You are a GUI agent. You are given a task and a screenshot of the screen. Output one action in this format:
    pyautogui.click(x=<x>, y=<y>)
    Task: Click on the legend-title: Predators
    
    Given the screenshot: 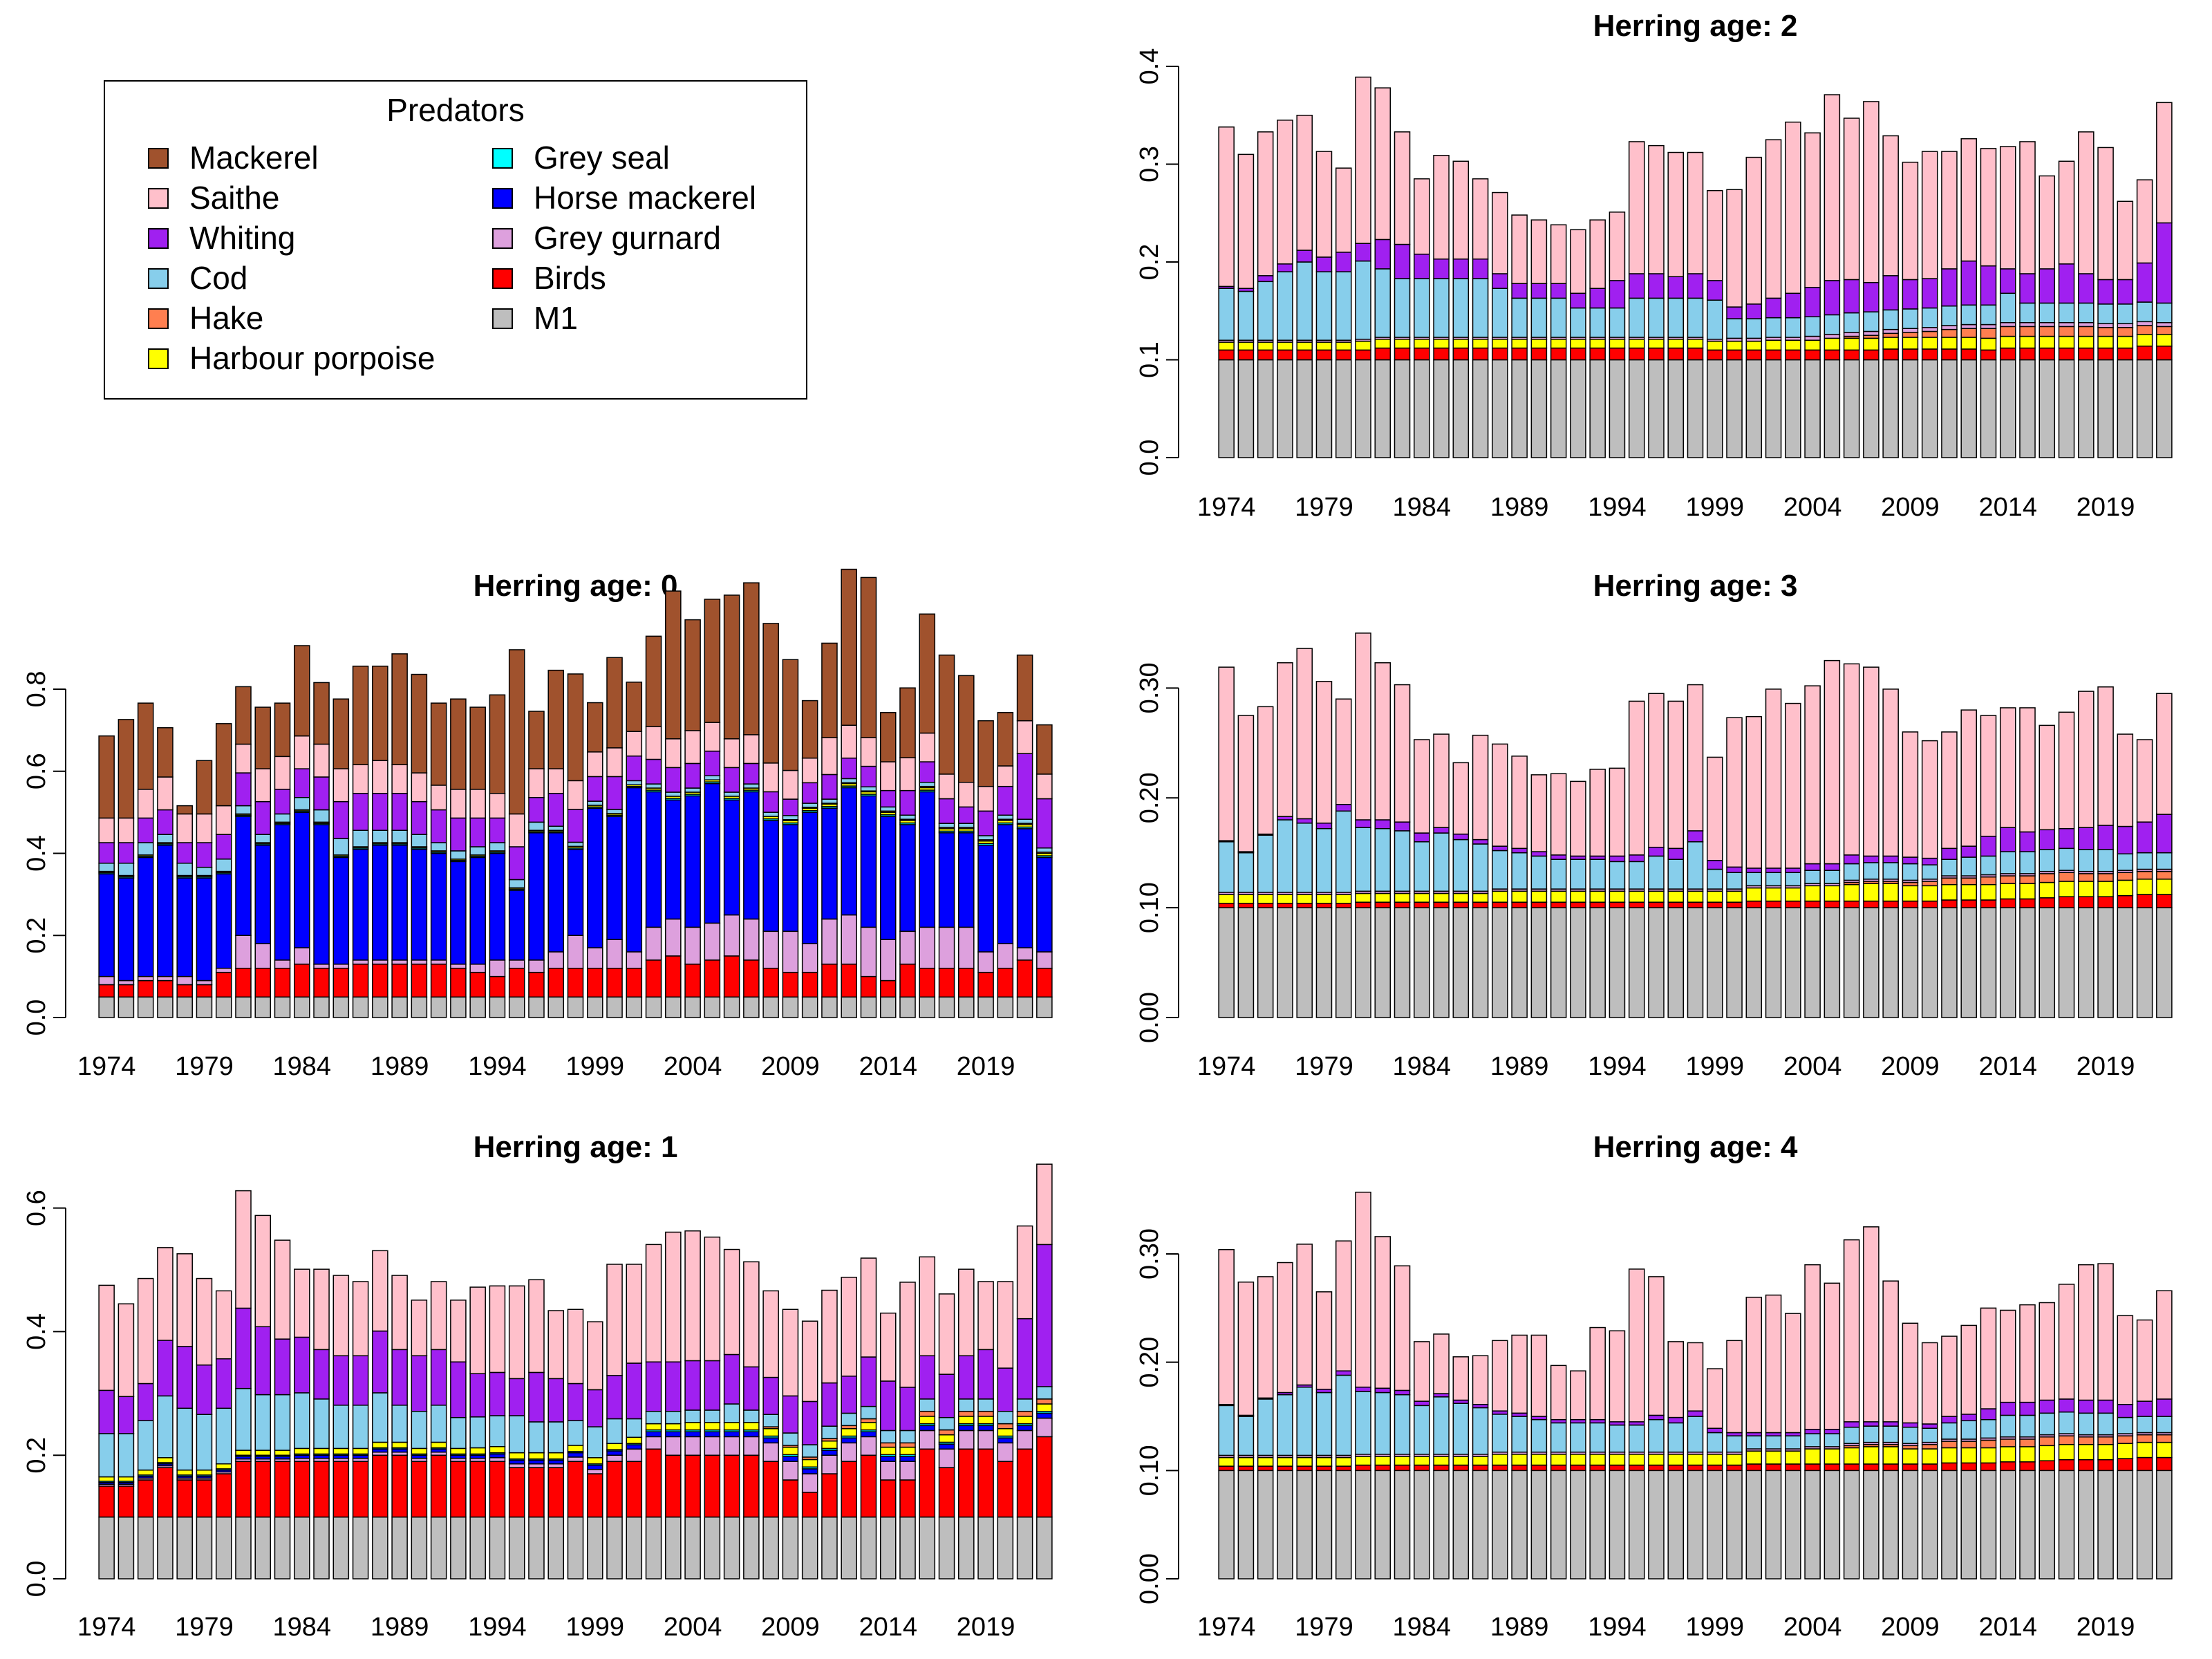 What is the action you would take?
    pyautogui.click(x=455, y=110)
    